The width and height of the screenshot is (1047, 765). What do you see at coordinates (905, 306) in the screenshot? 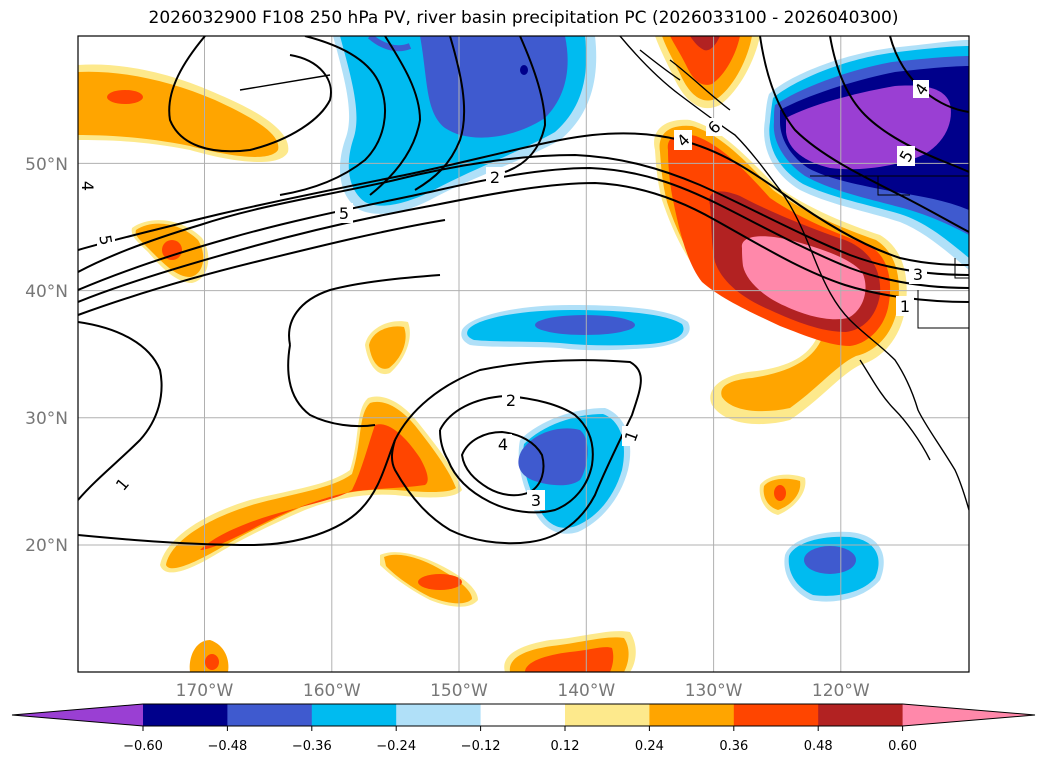
I see `contour-label: 1` at bounding box center [905, 306].